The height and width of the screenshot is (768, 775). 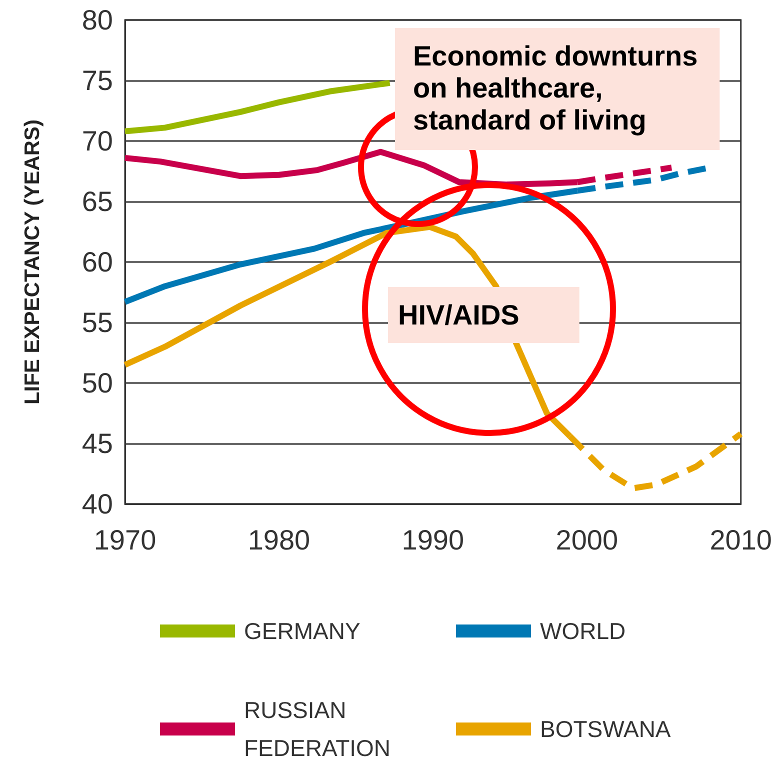 I want to click on legend-label: GERMANY, so click(x=302, y=631).